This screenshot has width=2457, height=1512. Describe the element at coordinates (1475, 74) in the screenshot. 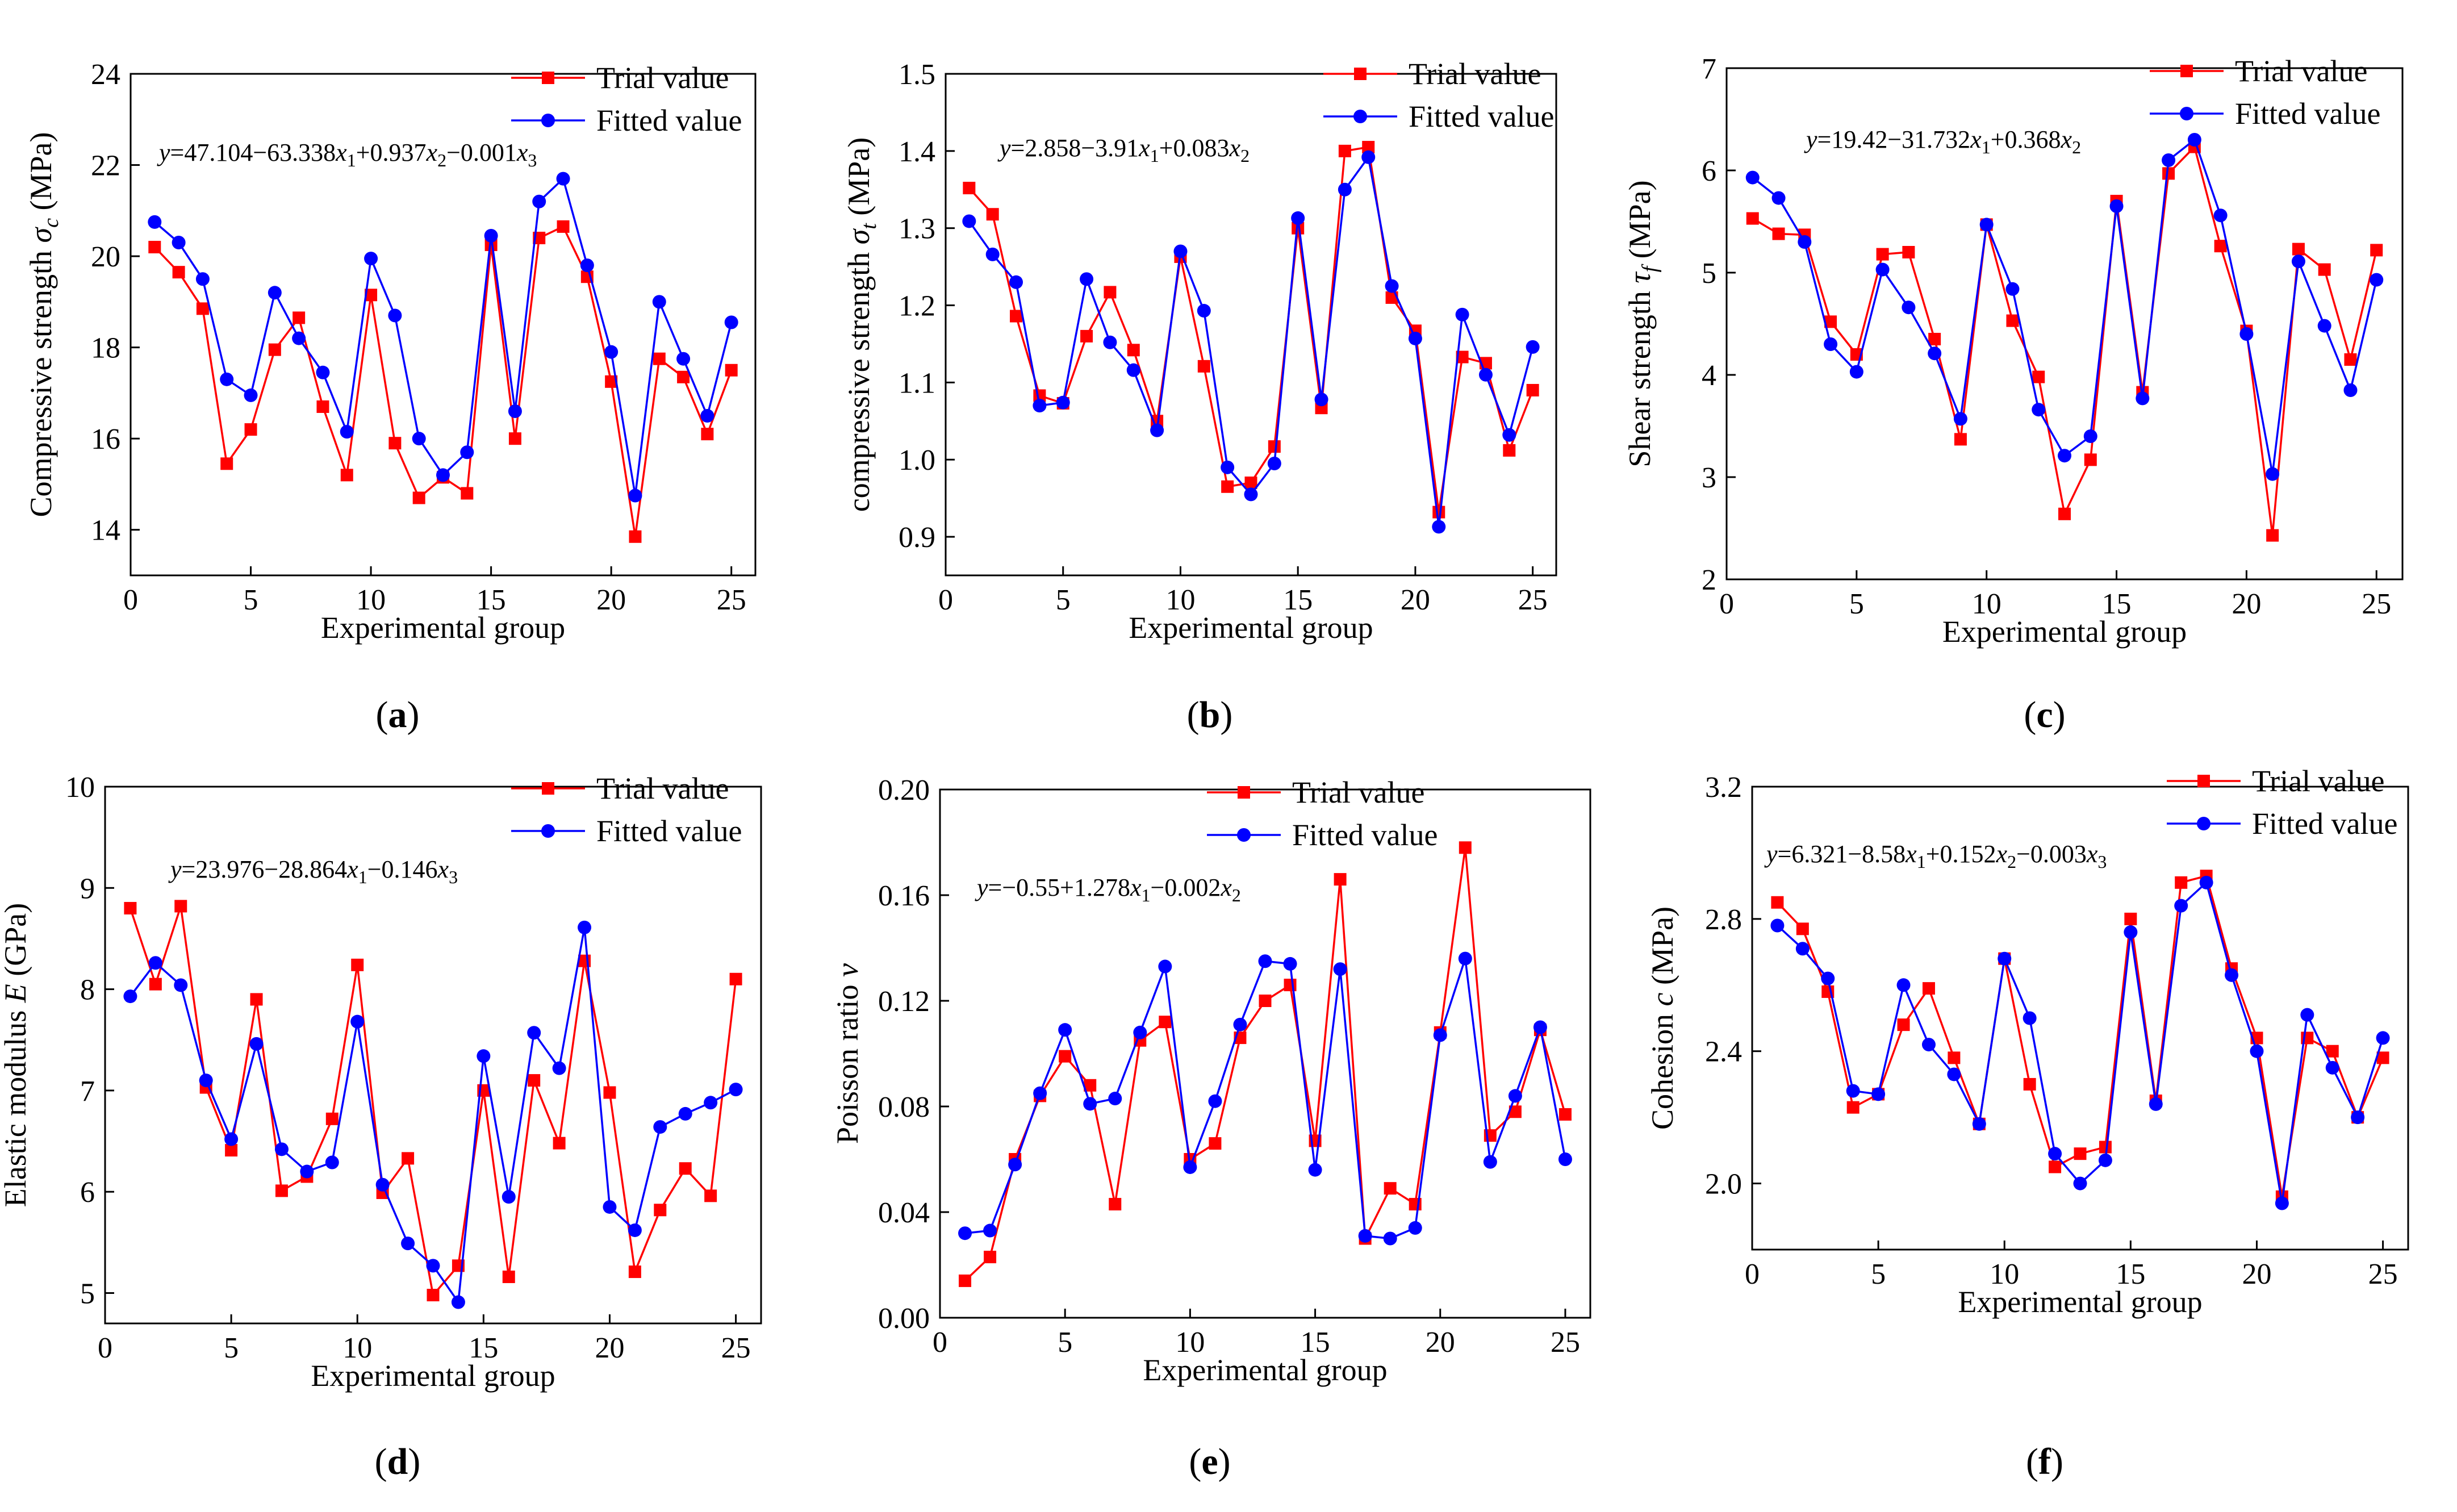

I see `legend-entry: Trial value` at that location.